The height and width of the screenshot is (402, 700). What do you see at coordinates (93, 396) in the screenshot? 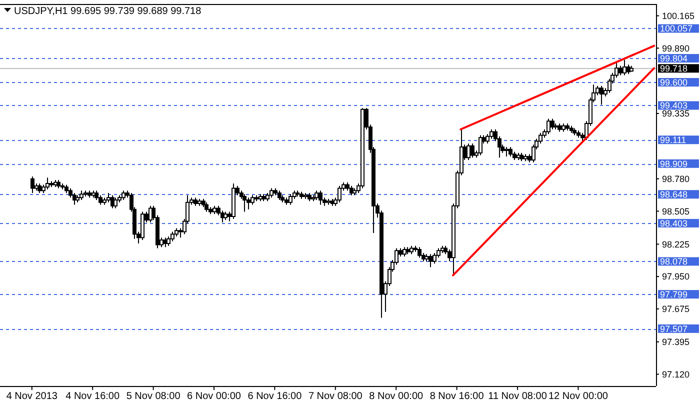
I see `x-tick-label: 4 Nov 16:00` at bounding box center [93, 396].